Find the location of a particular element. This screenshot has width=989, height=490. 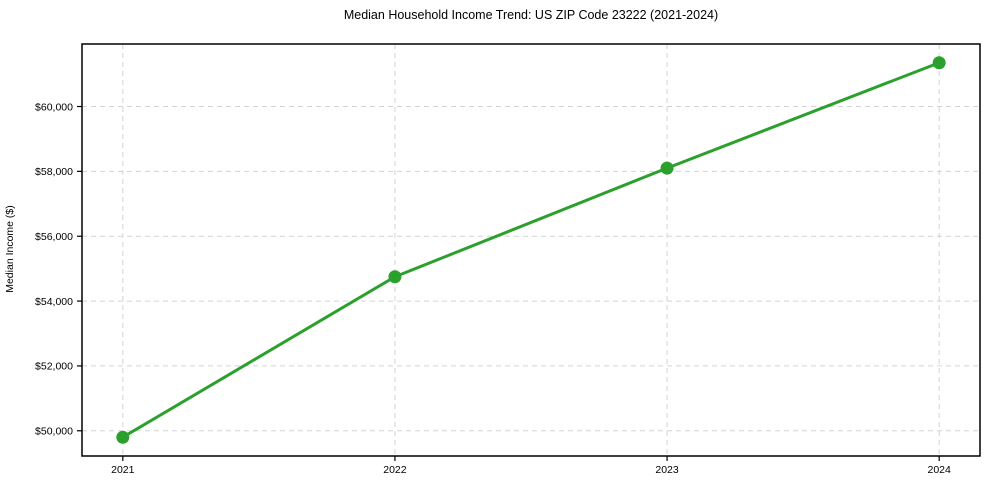

y-tick-label: $54,000 is located at coordinates (54, 302).